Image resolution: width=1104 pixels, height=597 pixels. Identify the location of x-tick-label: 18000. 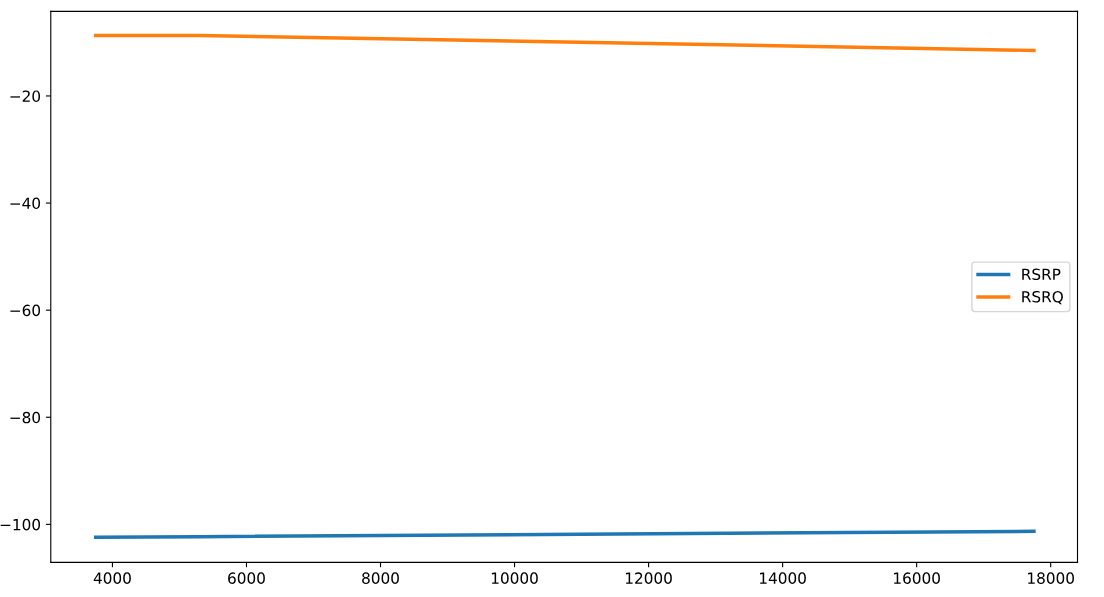
(1051, 578).